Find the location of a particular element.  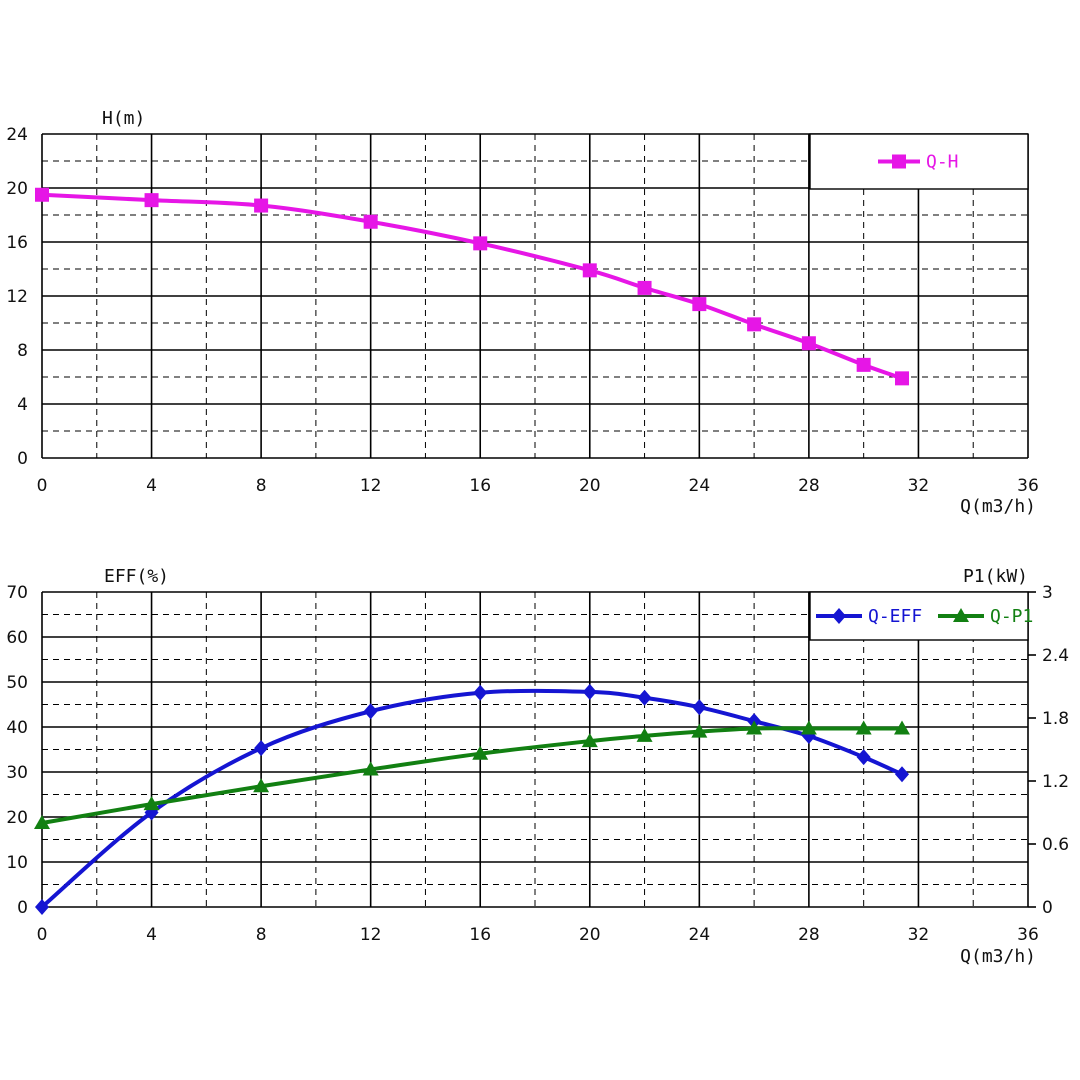

y2-tick-label: 3 is located at coordinates (1047, 593).